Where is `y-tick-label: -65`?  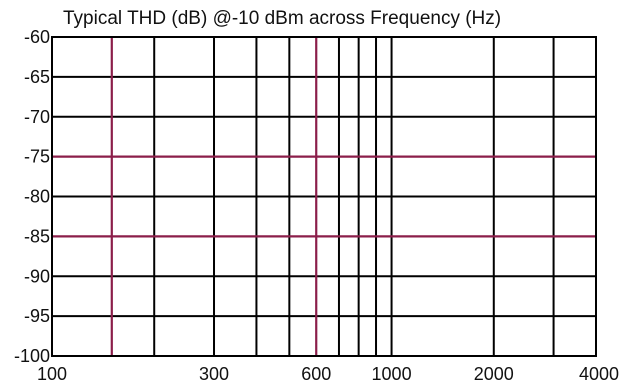
y-tick-label: -65 is located at coordinates (37, 77).